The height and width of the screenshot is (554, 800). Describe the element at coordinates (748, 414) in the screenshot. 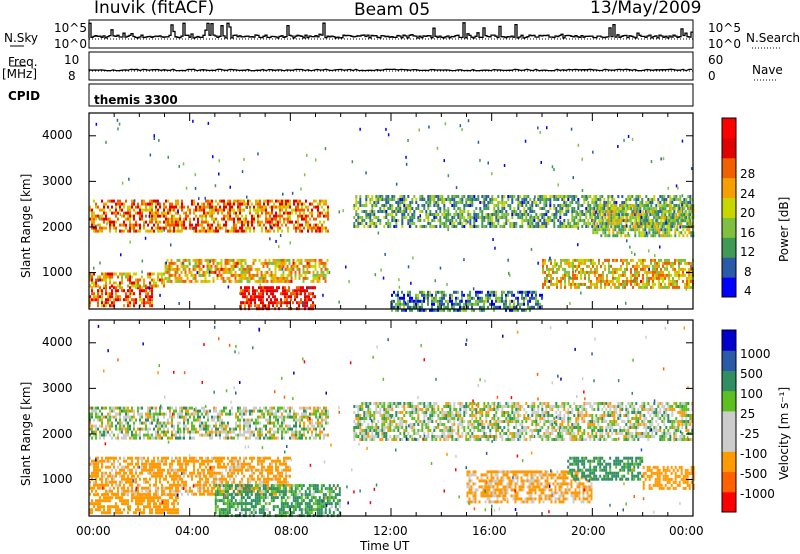

I see `velocity-cbar-tick-25: 25` at that location.